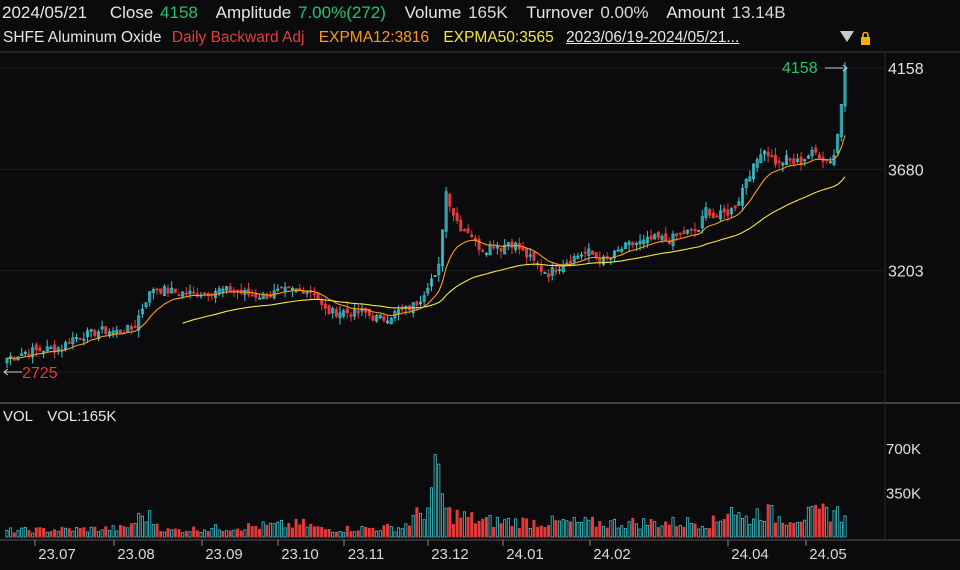  Describe the element at coordinates (847, 36) in the screenshot. I see `triangle-down-icon` at that location.